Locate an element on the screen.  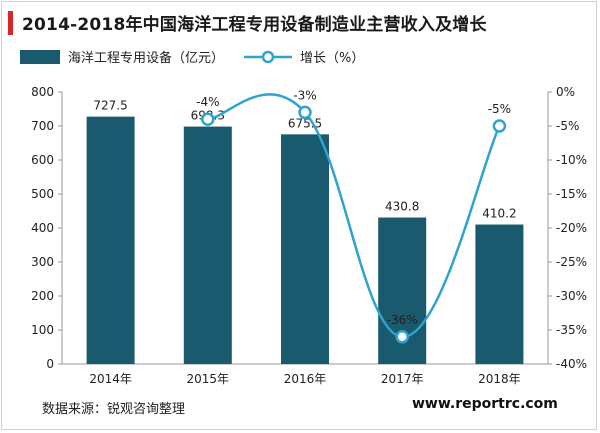
y-right-tick-label: -30% is located at coordinates (571, 296).